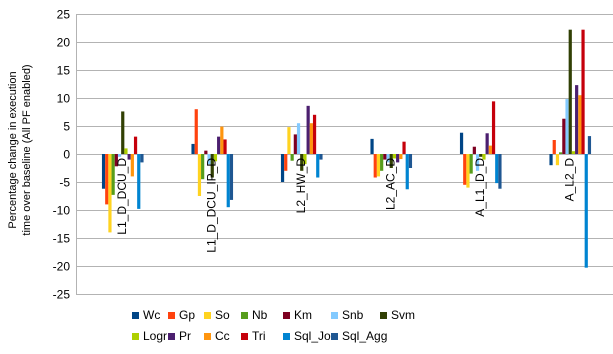  What do you see at coordinates (334, 315) in the screenshot?
I see `legend-swatch-snb` at bounding box center [334, 315].